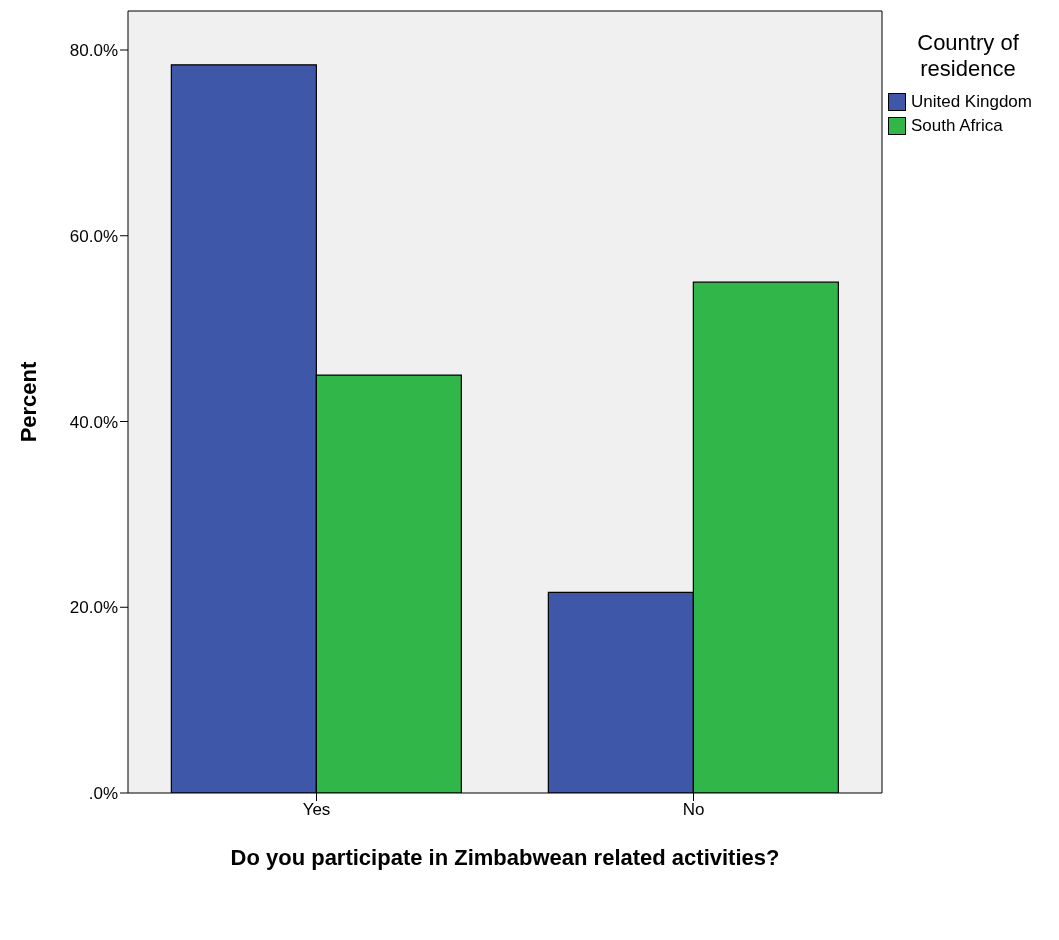 The height and width of the screenshot is (940, 1059). What do you see at coordinates (93, 236) in the screenshot?
I see `y-tick-label: 60.0%` at bounding box center [93, 236].